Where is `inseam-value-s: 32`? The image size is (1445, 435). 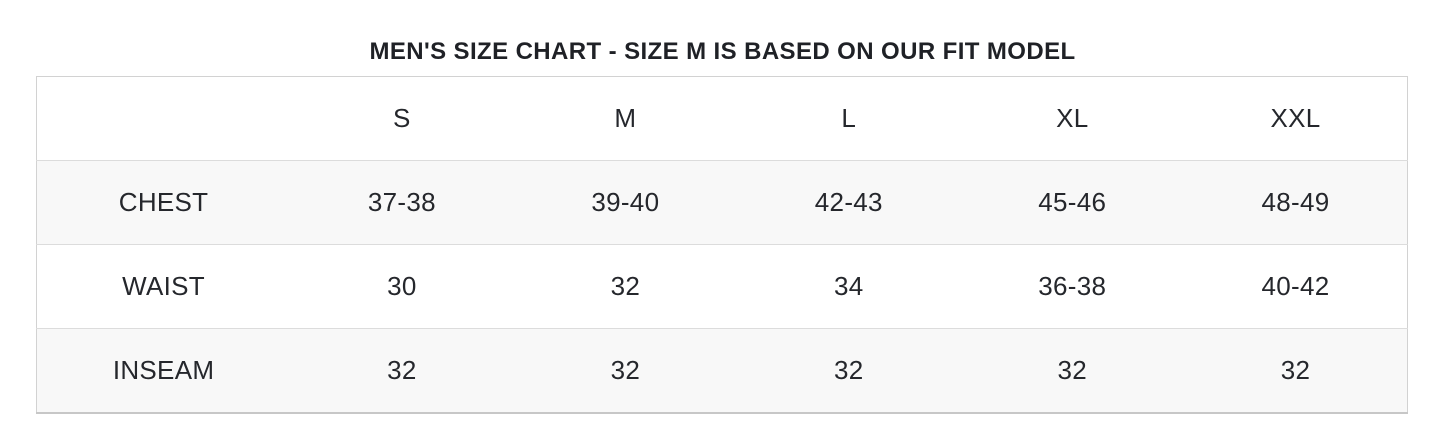 inseam-value-s: 32 is located at coordinates (402, 370).